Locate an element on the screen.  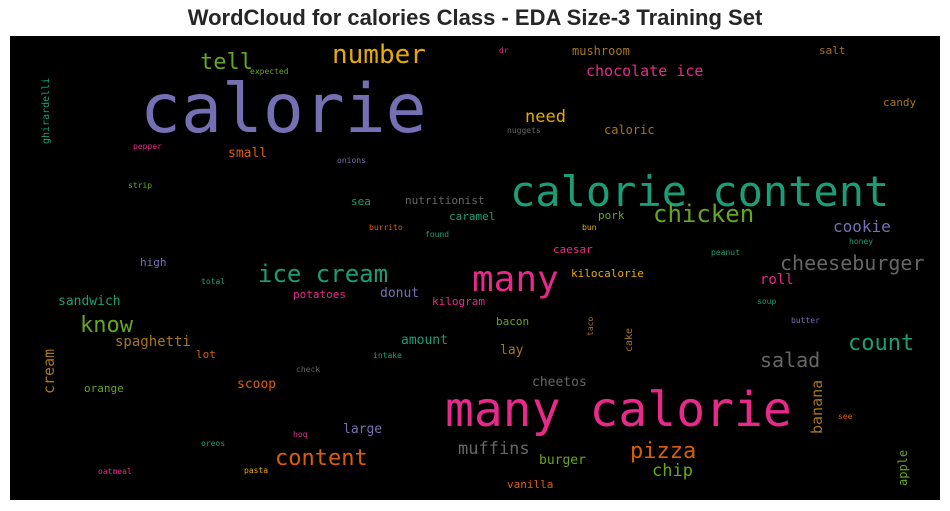
word-salad: salad is located at coordinates (790, 360).